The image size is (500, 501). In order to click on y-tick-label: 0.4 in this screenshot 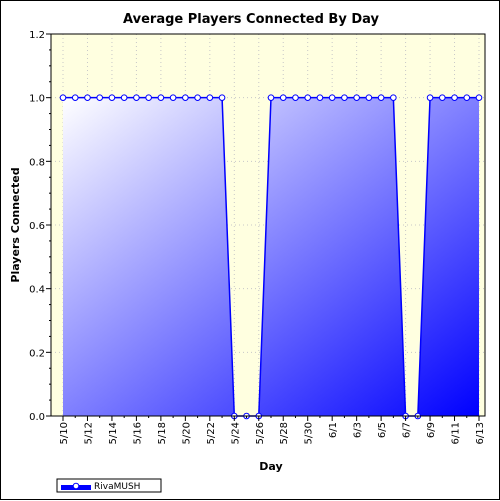, I will do `click(37, 290)`.